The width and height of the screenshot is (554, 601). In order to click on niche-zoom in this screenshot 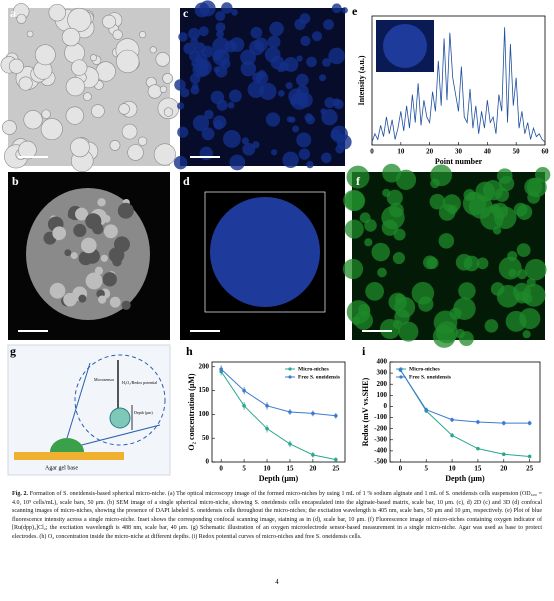, I will do `click(120, 418)`.